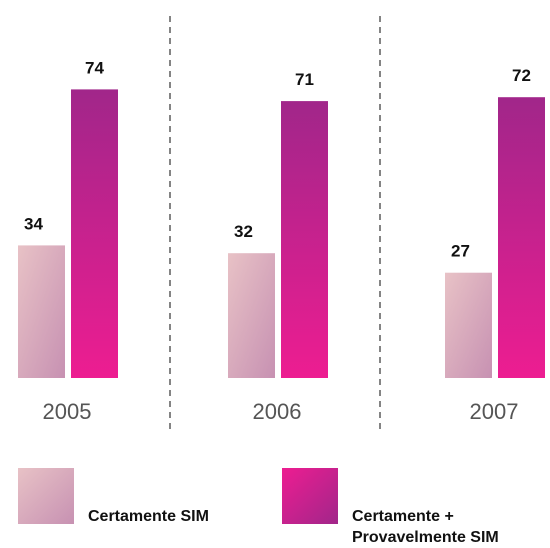 This screenshot has width=550, height=548. I want to click on bar-certamente-sim-2005, so click(41, 311).